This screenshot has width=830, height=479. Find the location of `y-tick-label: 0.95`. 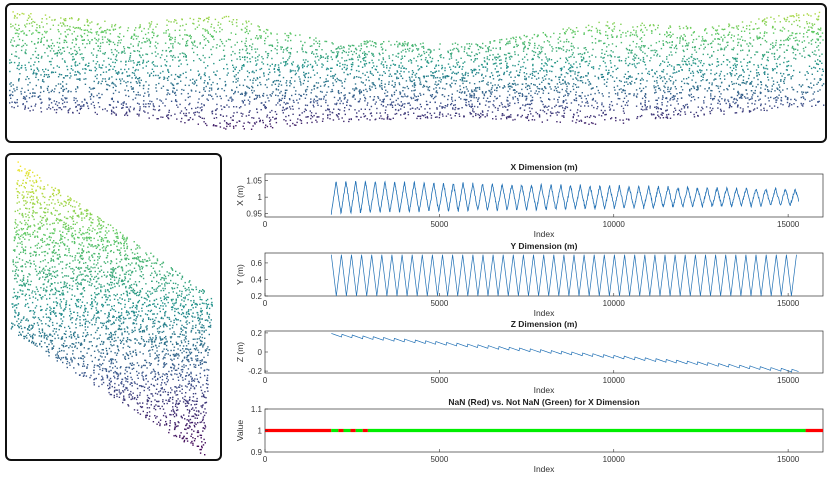

y-tick-label: 0.95 is located at coordinates (254, 214).